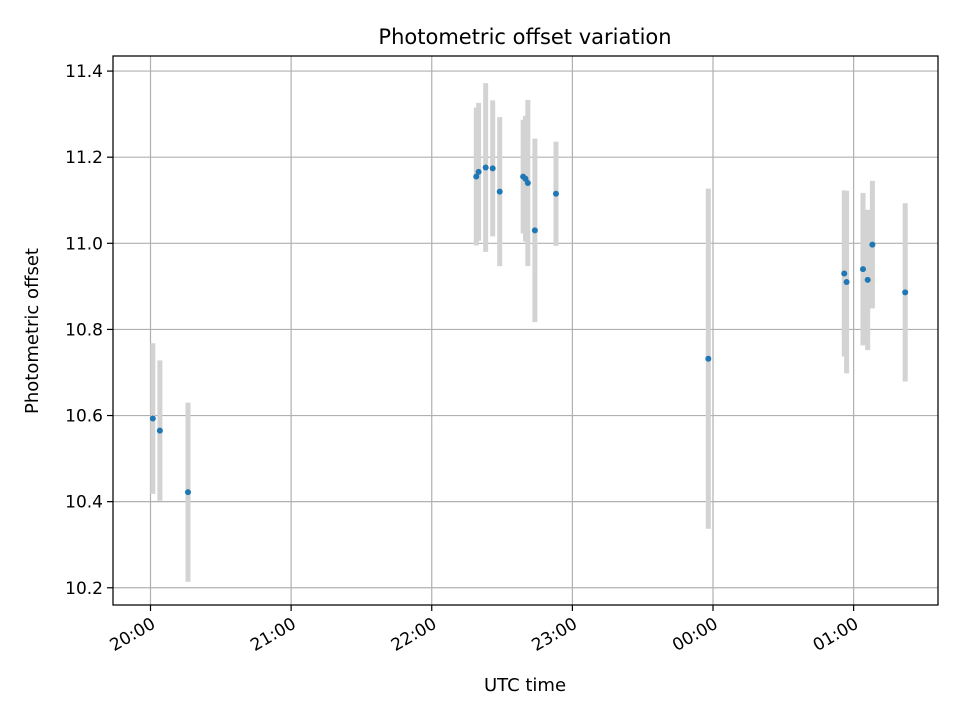  What do you see at coordinates (84, 244) in the screenshot?
I see `y-tick-label: 11.0` at bounding box center [84, 244].